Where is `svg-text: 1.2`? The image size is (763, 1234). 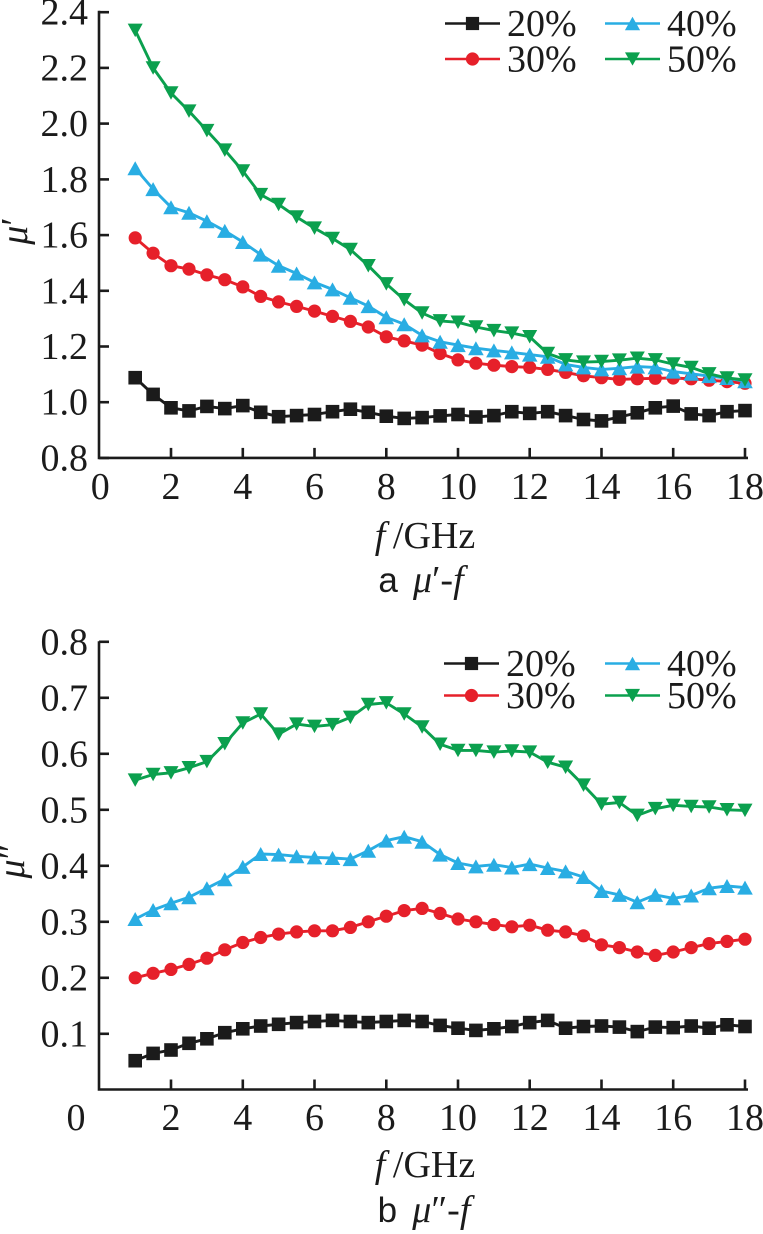 svg-text: 1.2 is located at coordinates (65, 347).